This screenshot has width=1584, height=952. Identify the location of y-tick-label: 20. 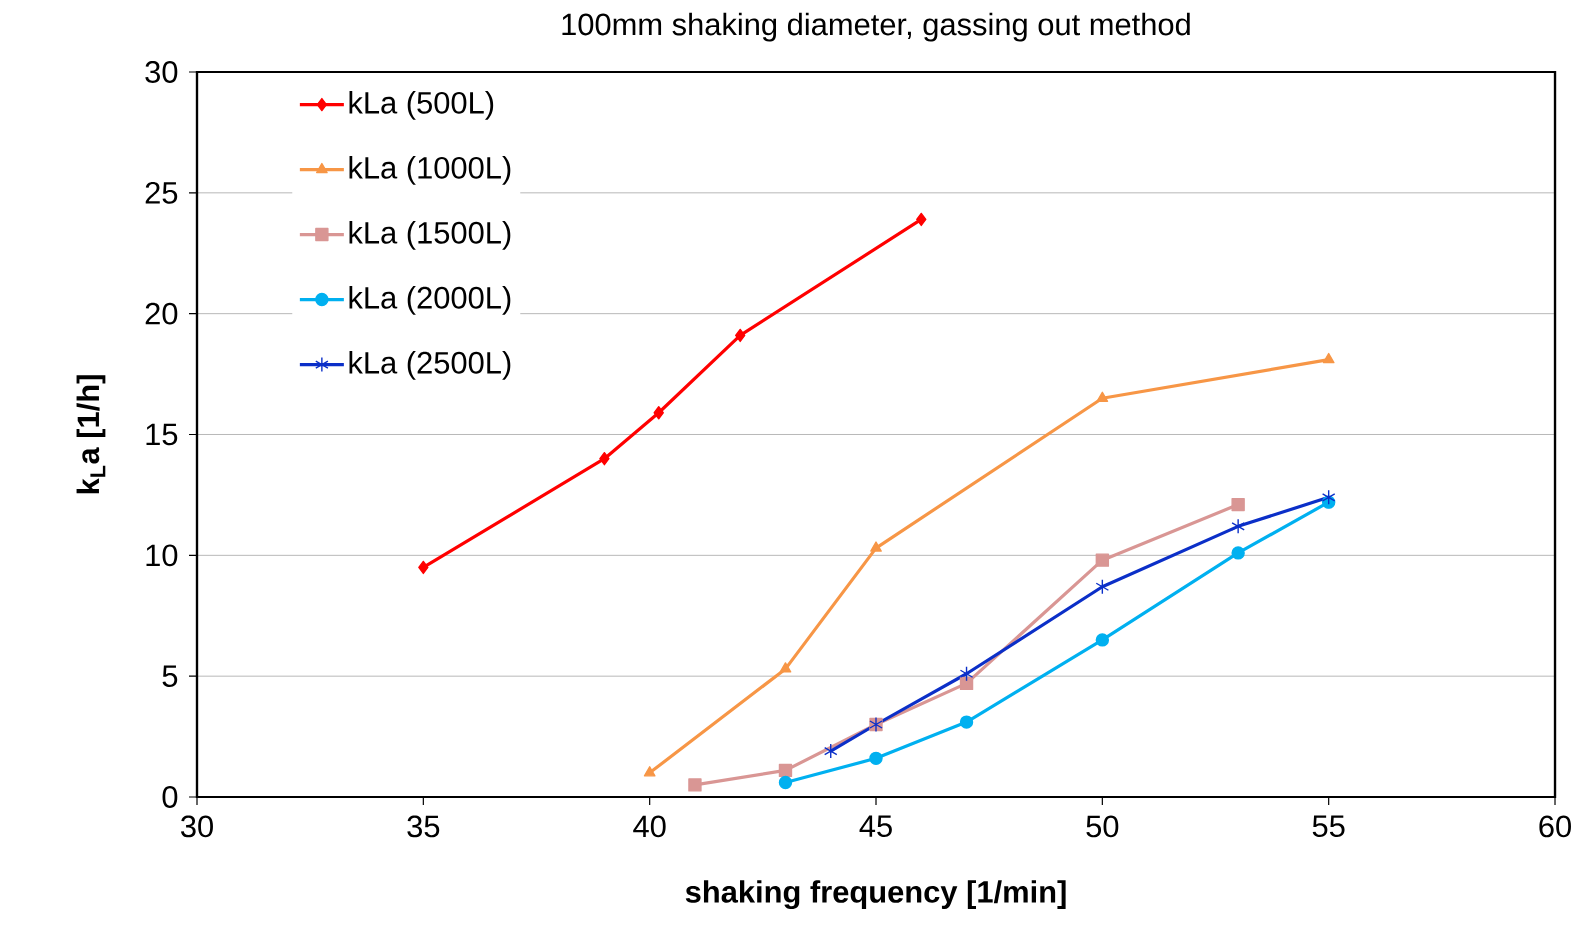
(161, 313).